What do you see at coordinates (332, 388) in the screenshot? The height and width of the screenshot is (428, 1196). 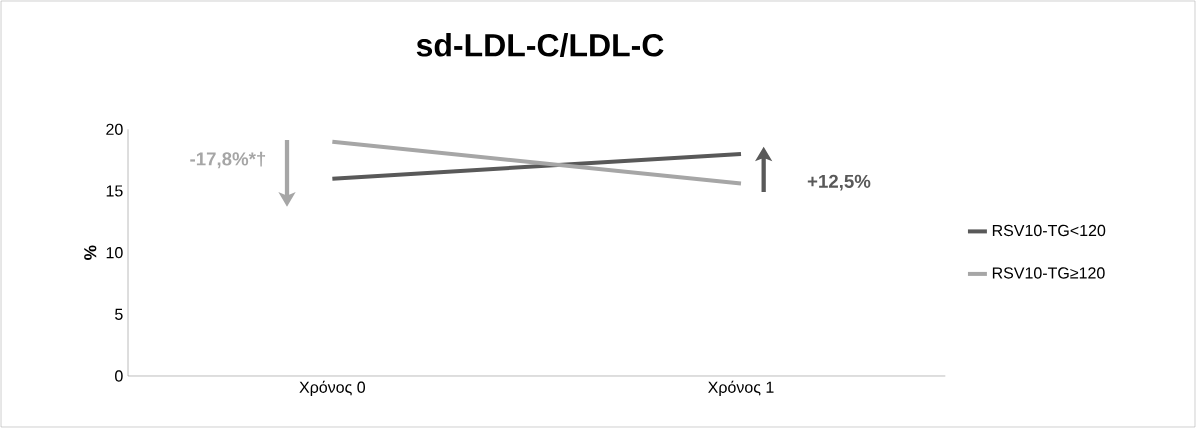 I see `x-tick-label: Χρόνος 0` at bounding box center [332, 388].